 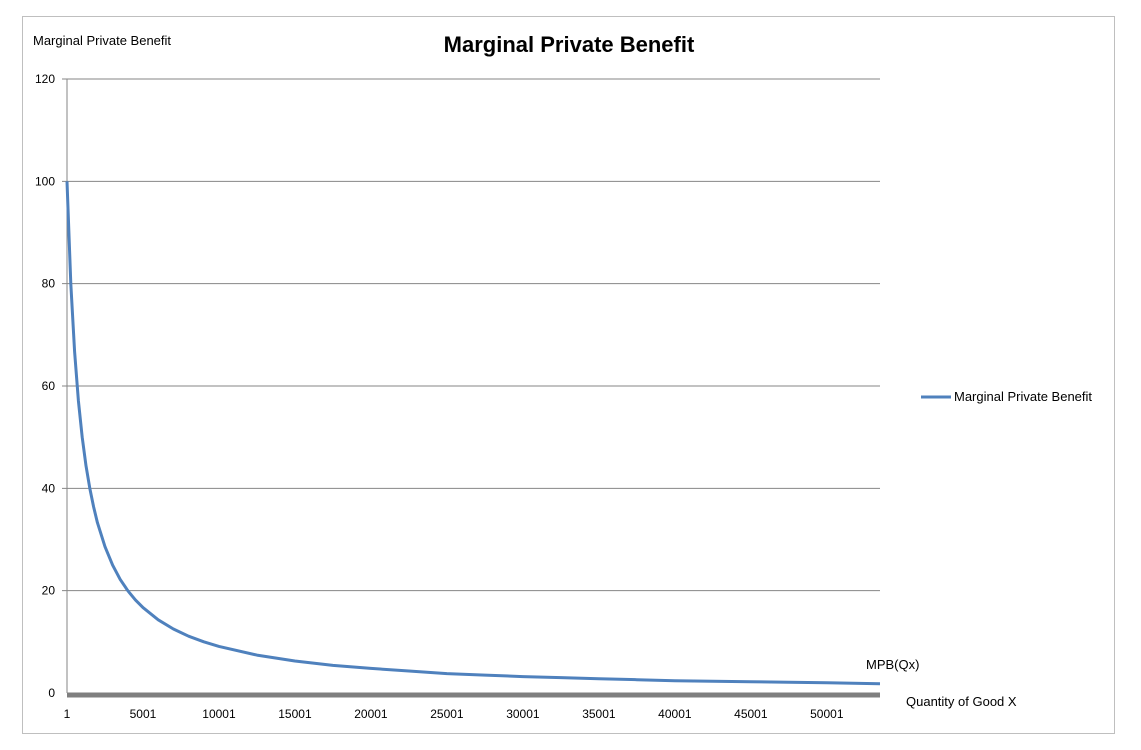 I want to click on chart-title: Marginal Private Benefit, so click(x=569, y=44).